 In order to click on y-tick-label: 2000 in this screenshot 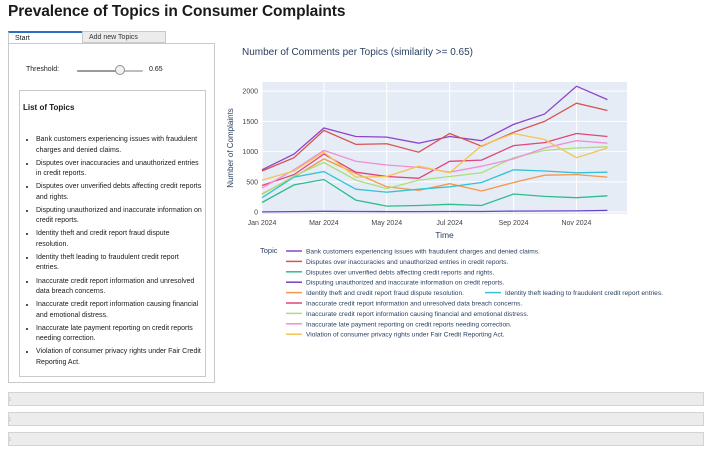, I will do `click(250, 92)`.